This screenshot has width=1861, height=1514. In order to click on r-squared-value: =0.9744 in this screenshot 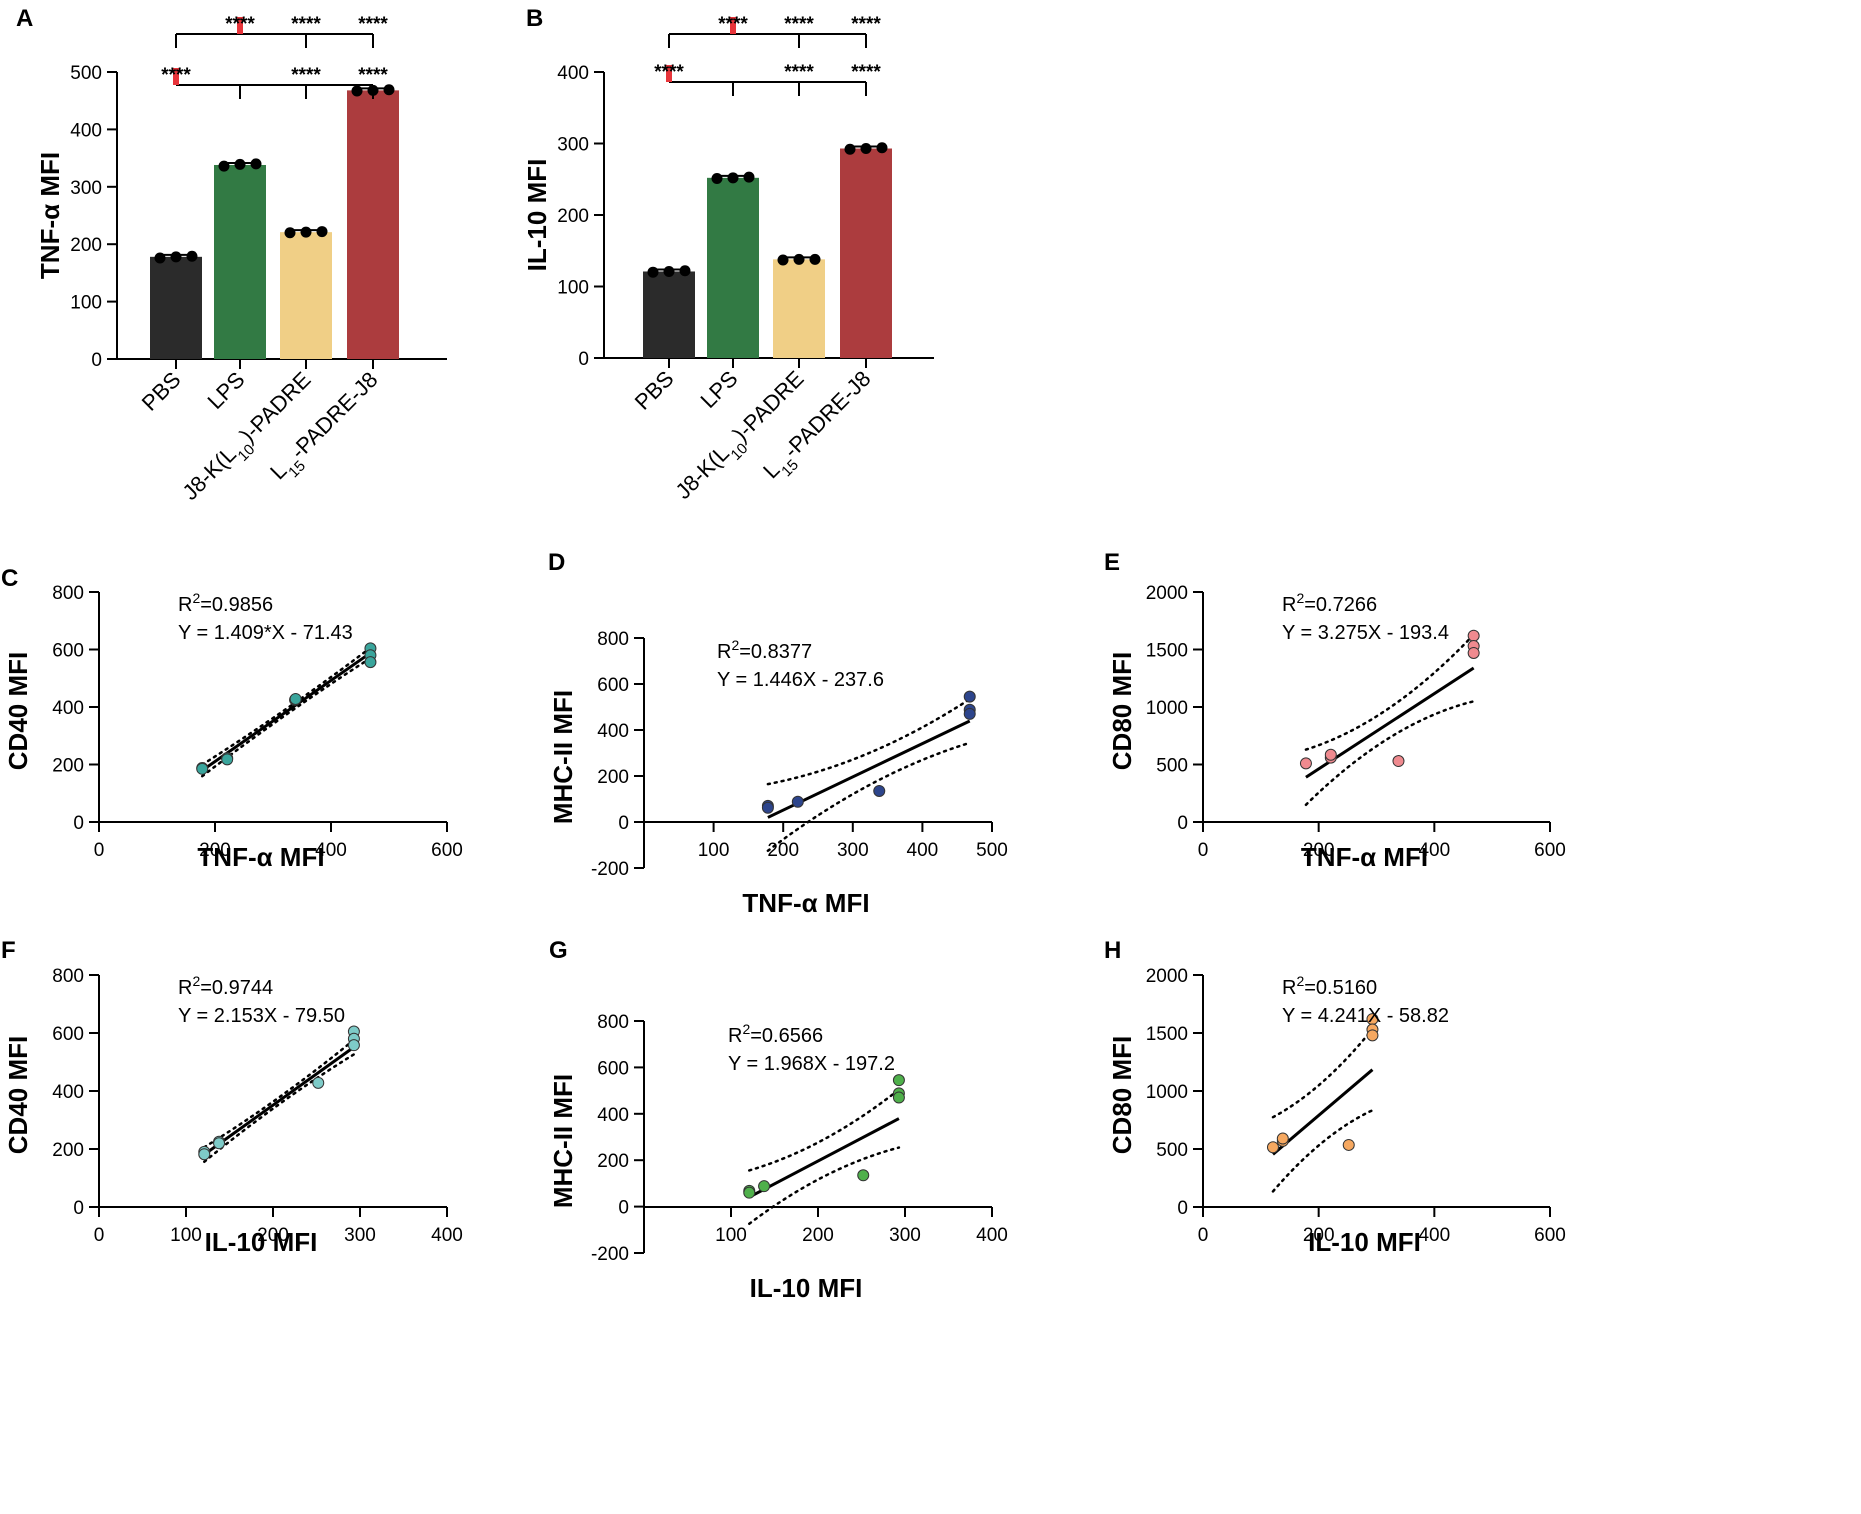, I will do `click(236, 988)`.